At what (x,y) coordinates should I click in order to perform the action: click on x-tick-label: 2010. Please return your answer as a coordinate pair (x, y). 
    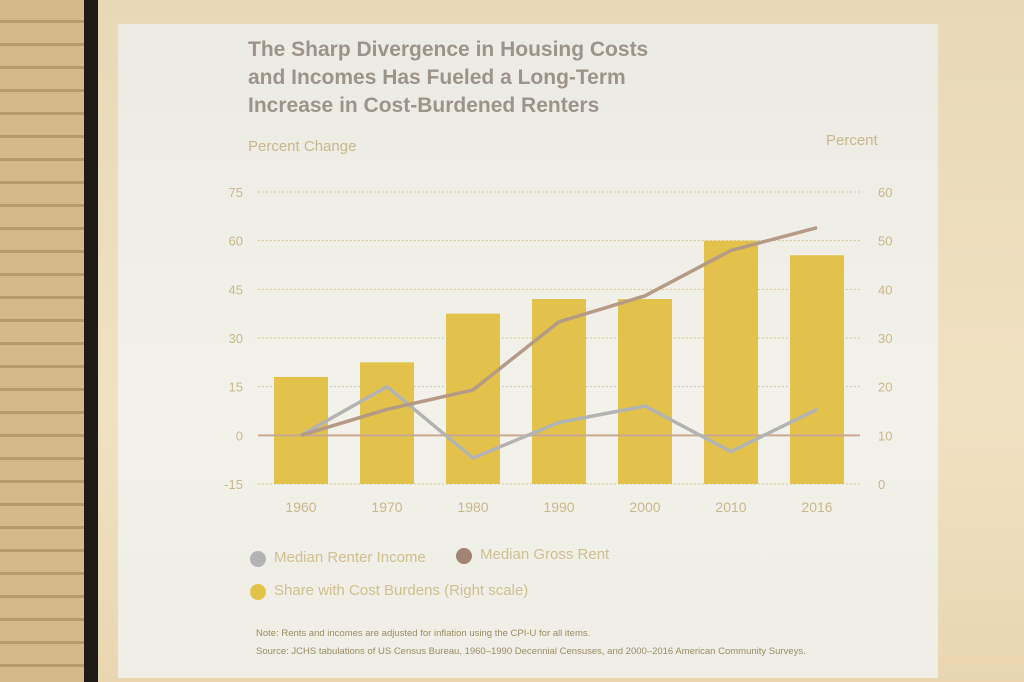
    Looking at the image, I should click on (730, 507).